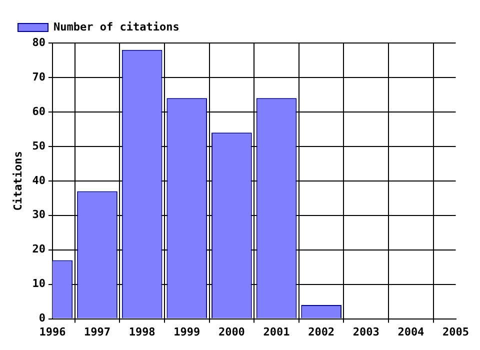  Describe the element at coordinates (39, 145) in the screenshot. I see `y-tick-label: 50` at that location.